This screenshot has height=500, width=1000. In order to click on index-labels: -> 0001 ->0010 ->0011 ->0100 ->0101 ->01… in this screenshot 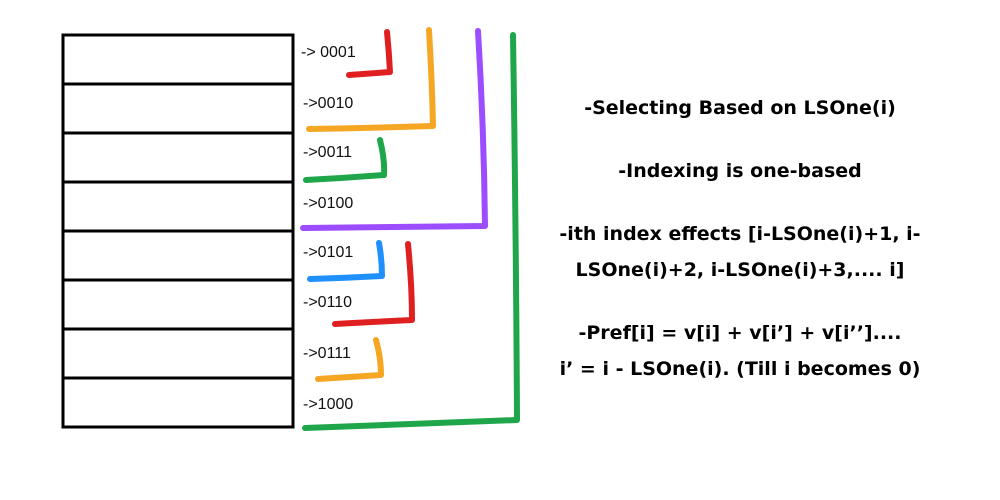, I will do `click(328, 228)`.